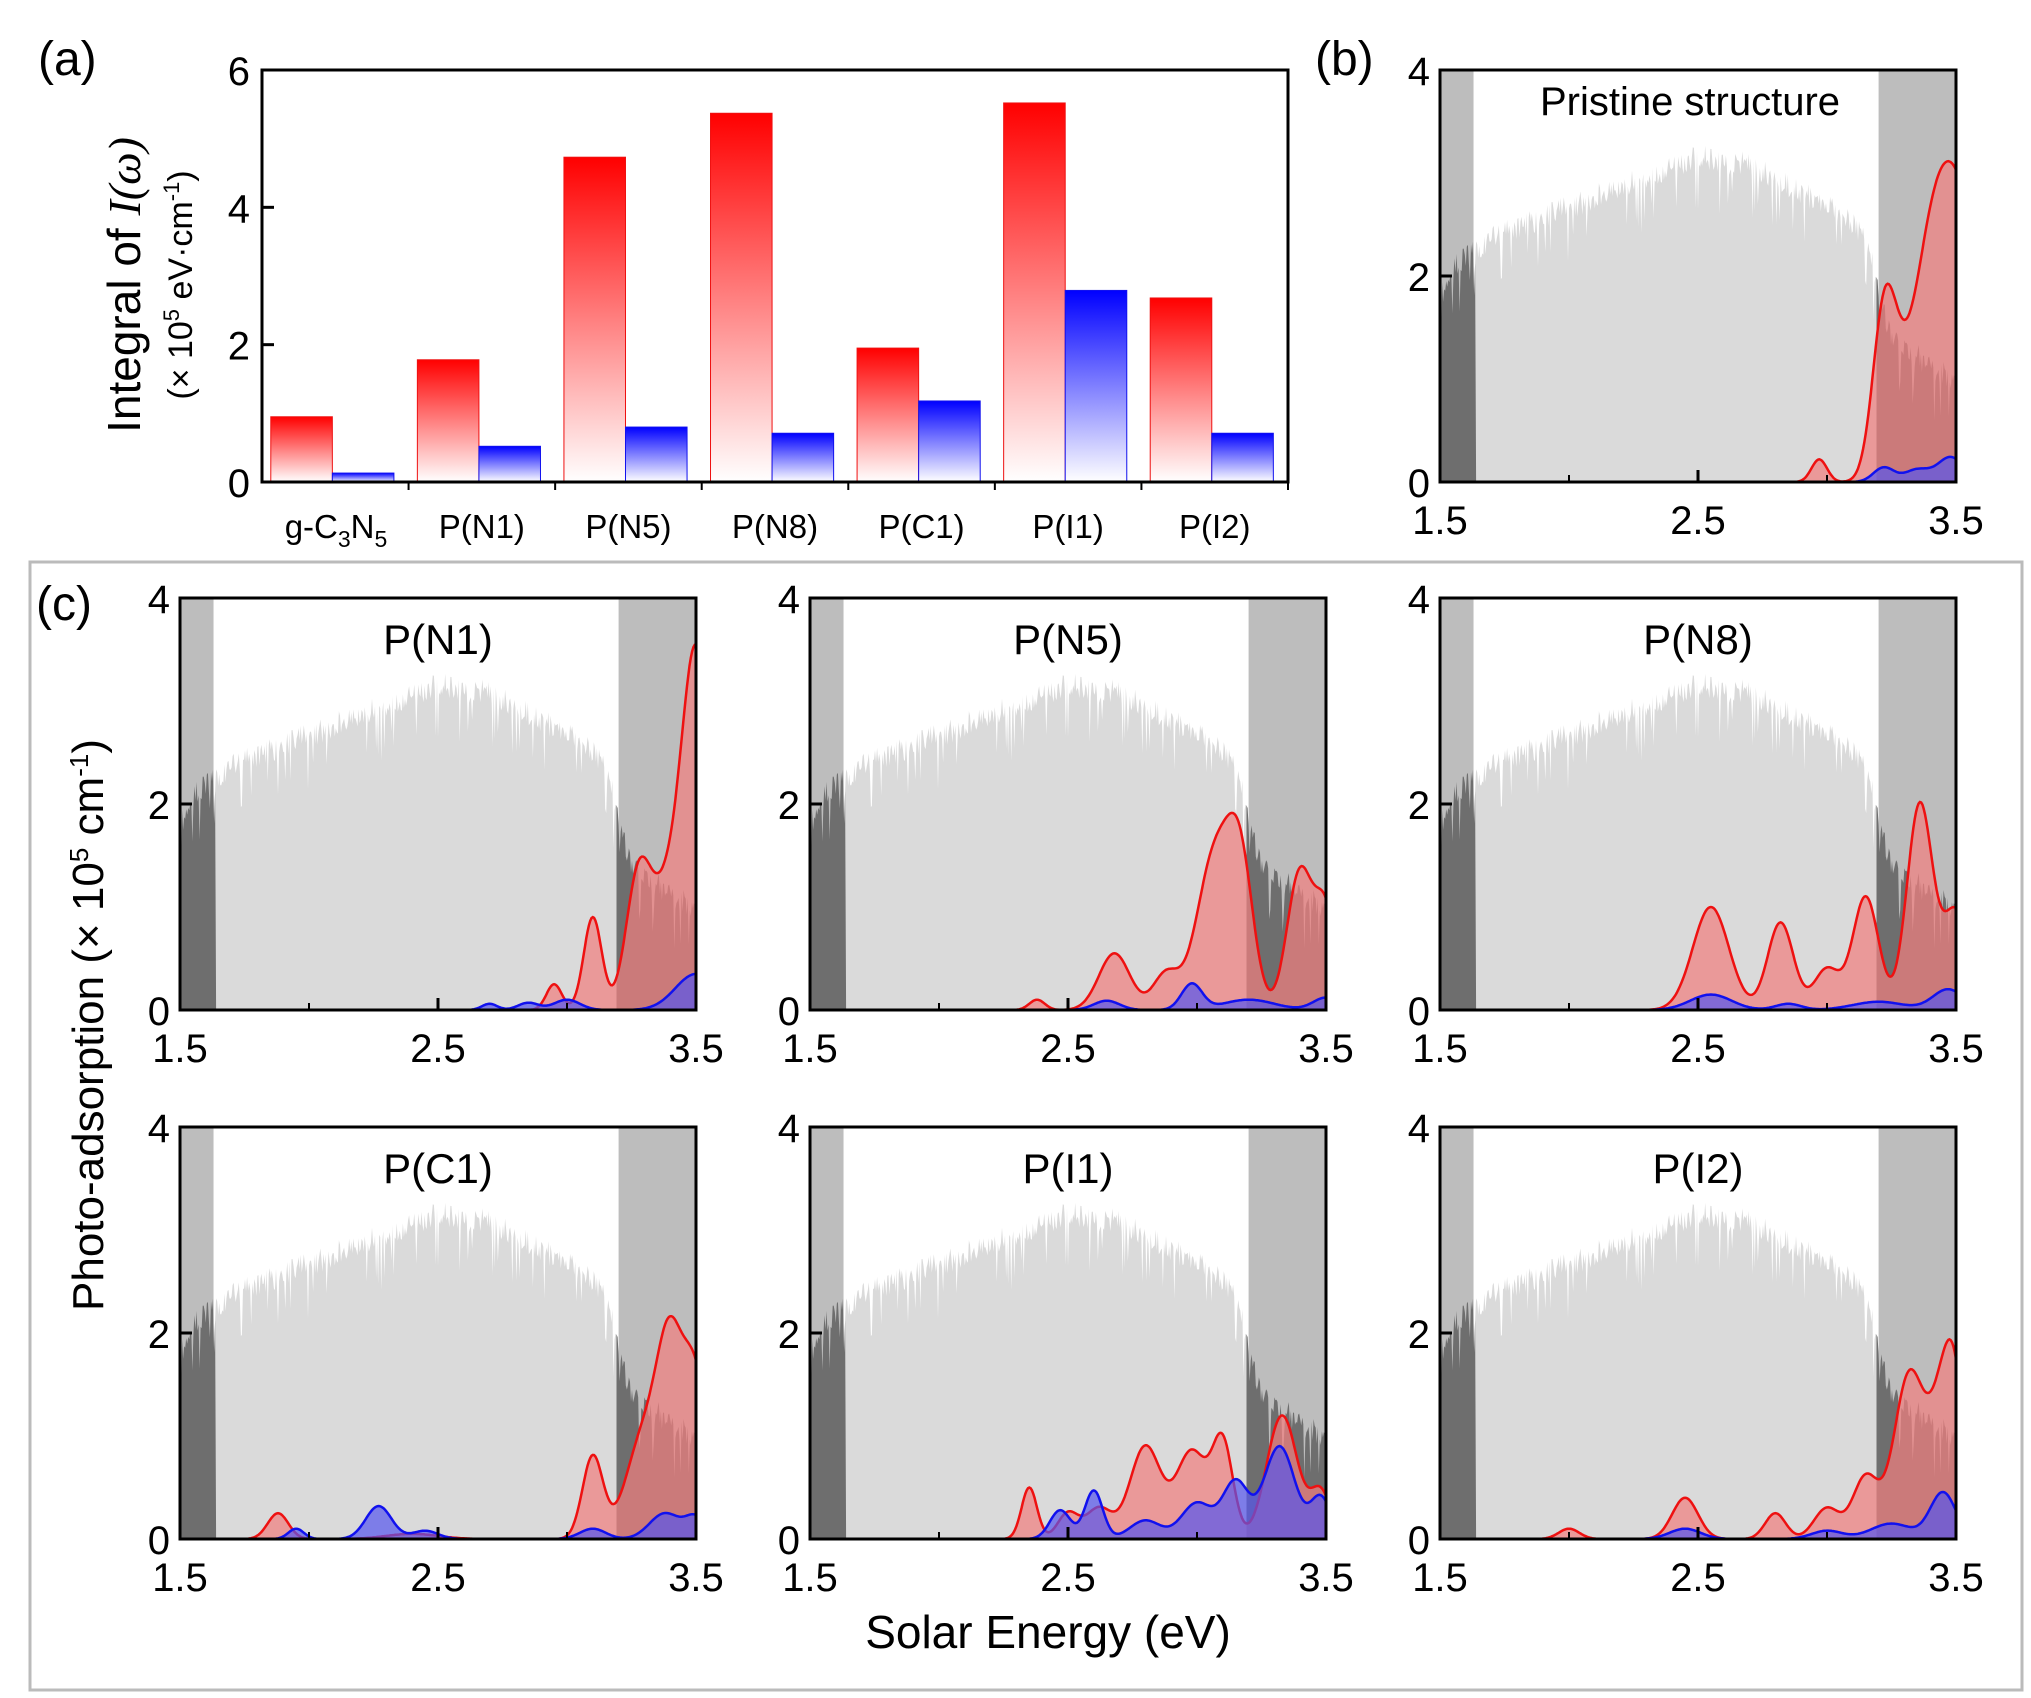 Image resolution: width=2031 pixels, height=1698 pixels. Describe the element at coordinates (64, 604) in the screenshot. I see `panel-c-label: (c)` at that location.